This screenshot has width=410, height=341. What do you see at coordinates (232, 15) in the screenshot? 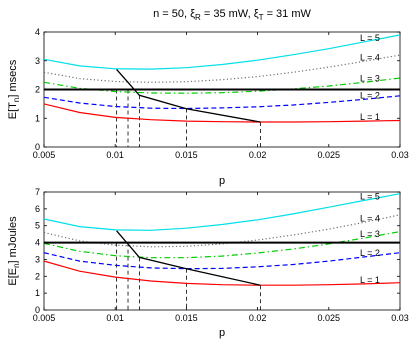
I see `figure-title: n = 50, ξR = 35 mW, ξT = 31 mW` at bounding box center [232, 15].